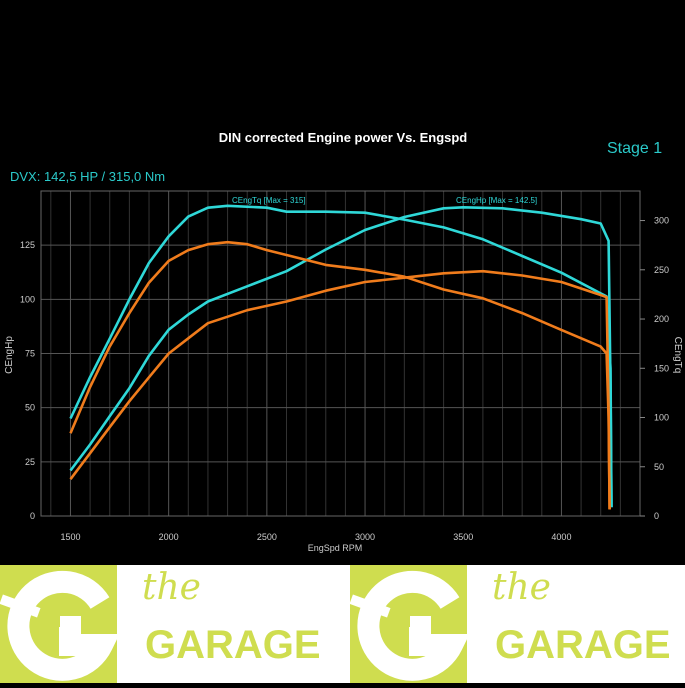 Image resolution: width=685 pixels, height=688 pixels. Describe the element at coordinates (343, 137) in the screenshot. I see `chart-title: DIN corrected Engine power Vs. Engspd` at that location.